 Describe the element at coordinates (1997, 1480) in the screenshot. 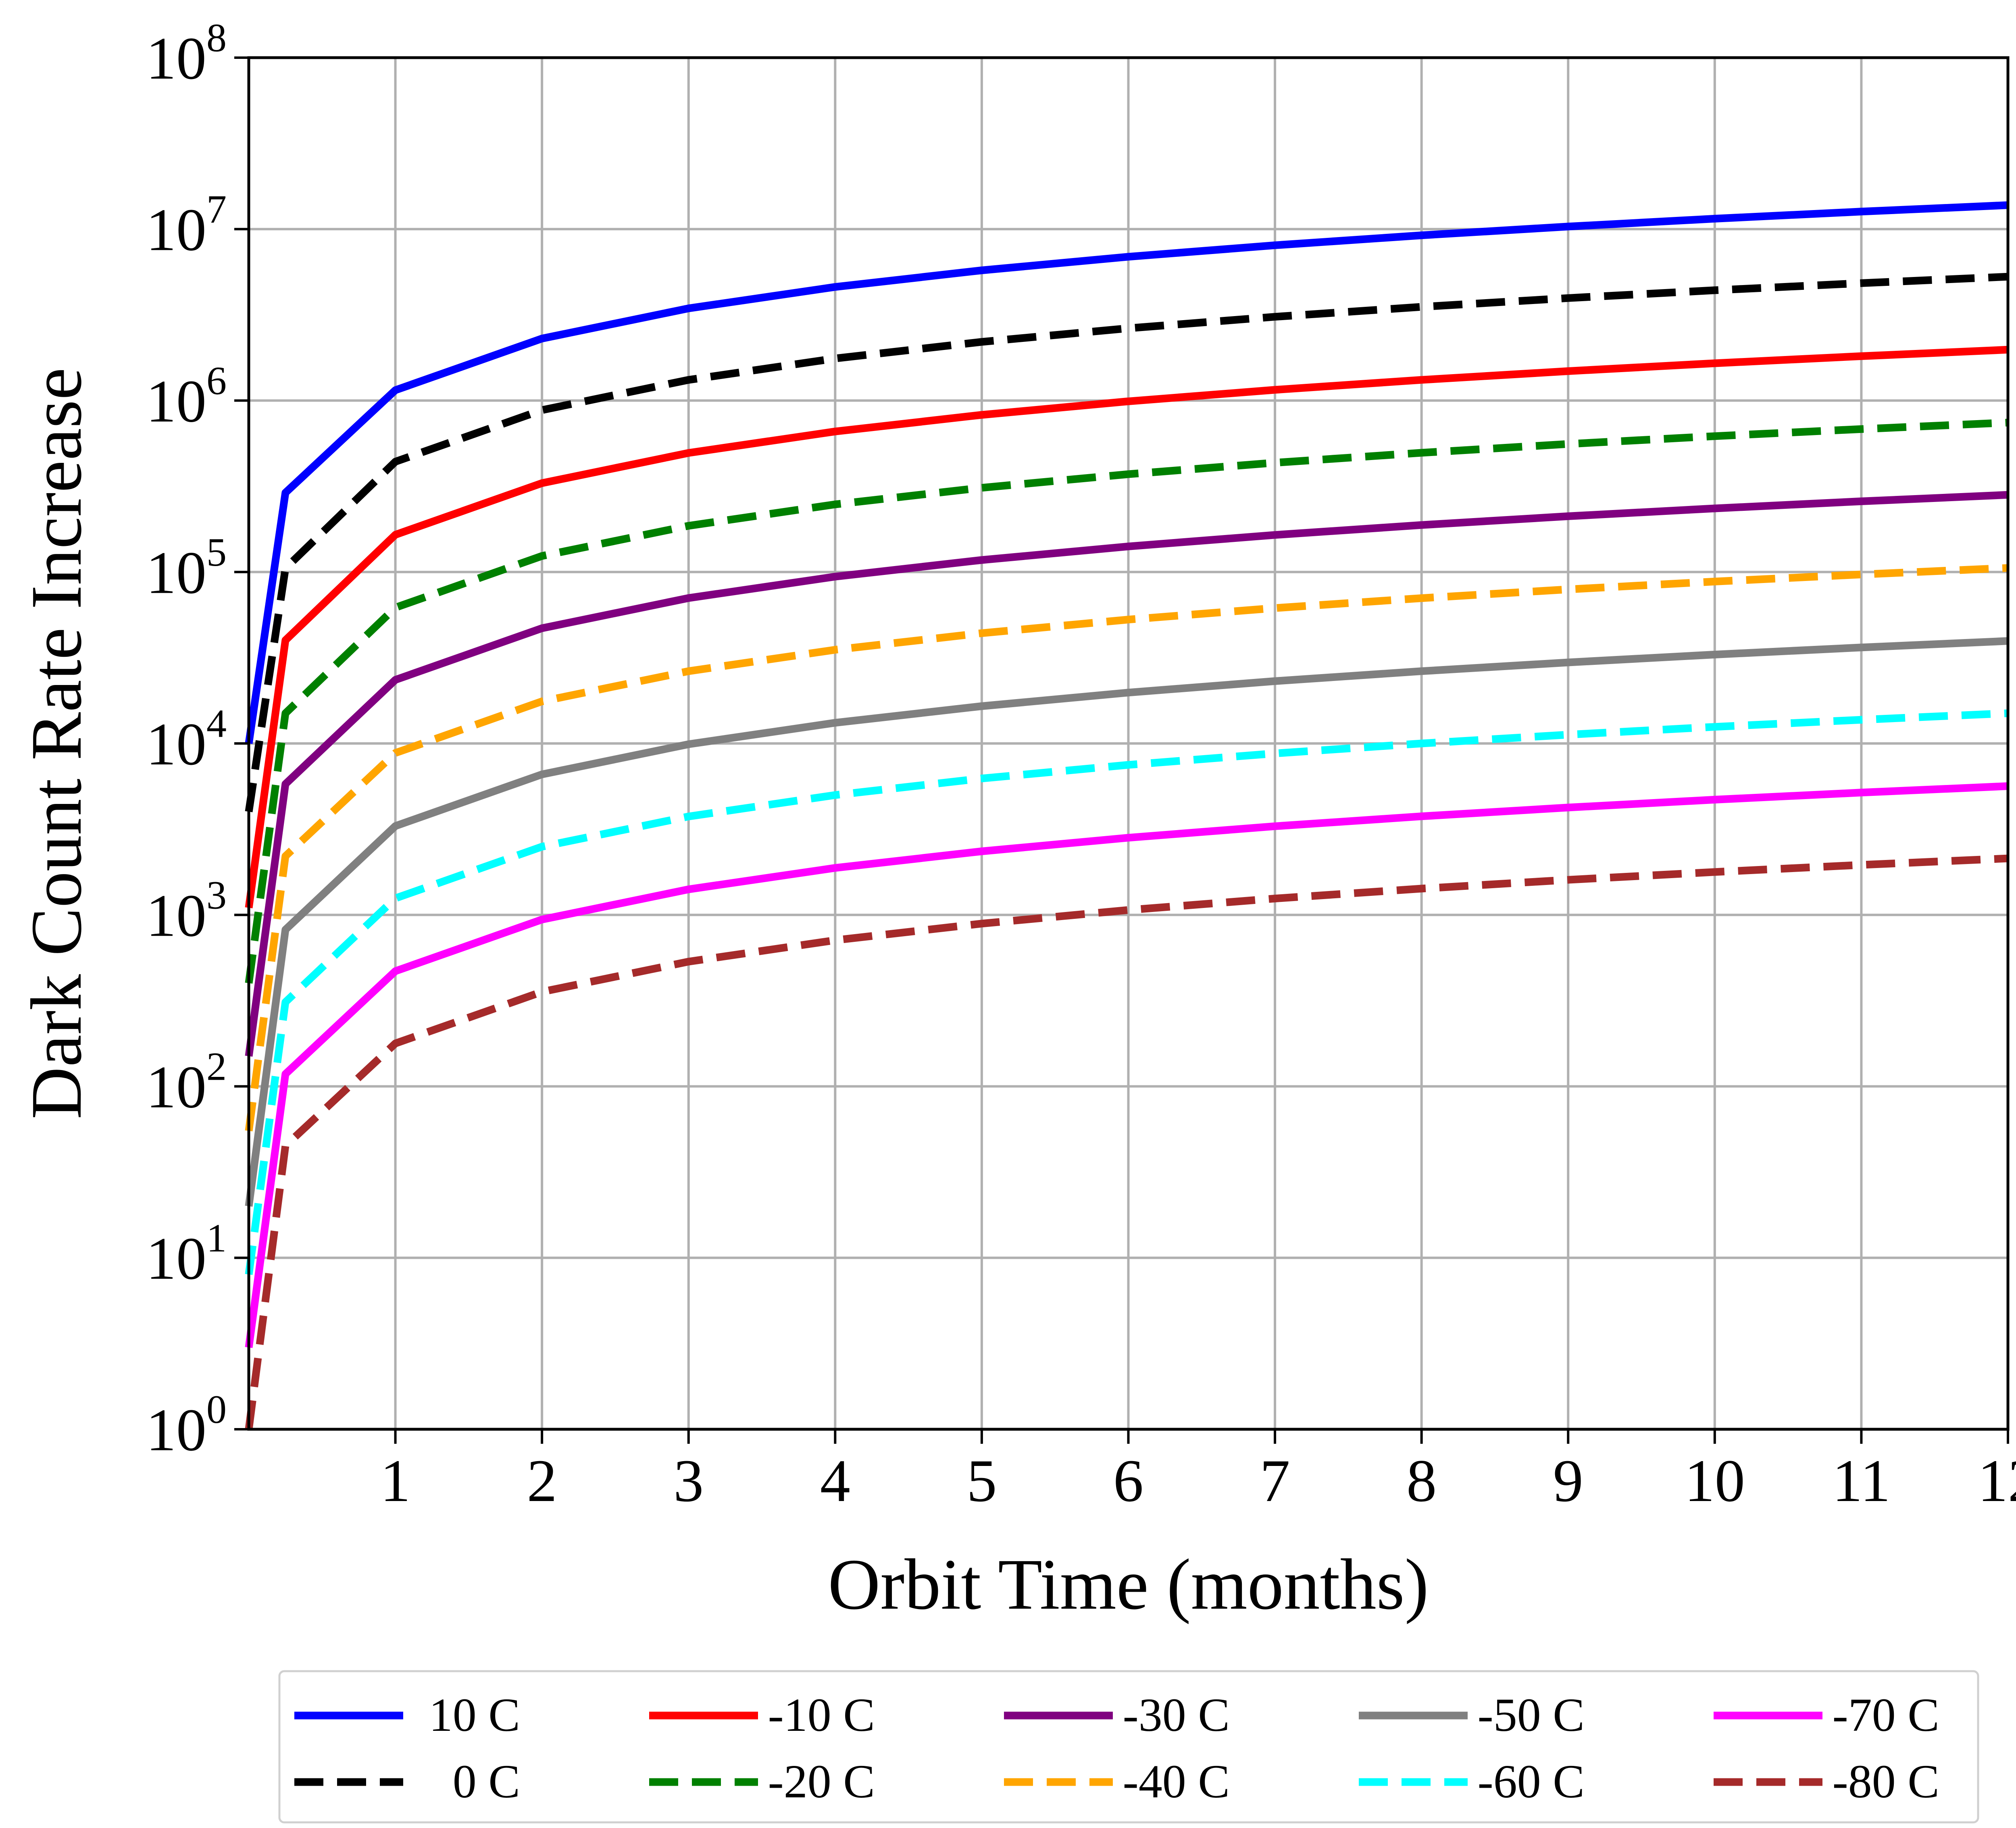

I see `x-tick-label: 12` at that location.